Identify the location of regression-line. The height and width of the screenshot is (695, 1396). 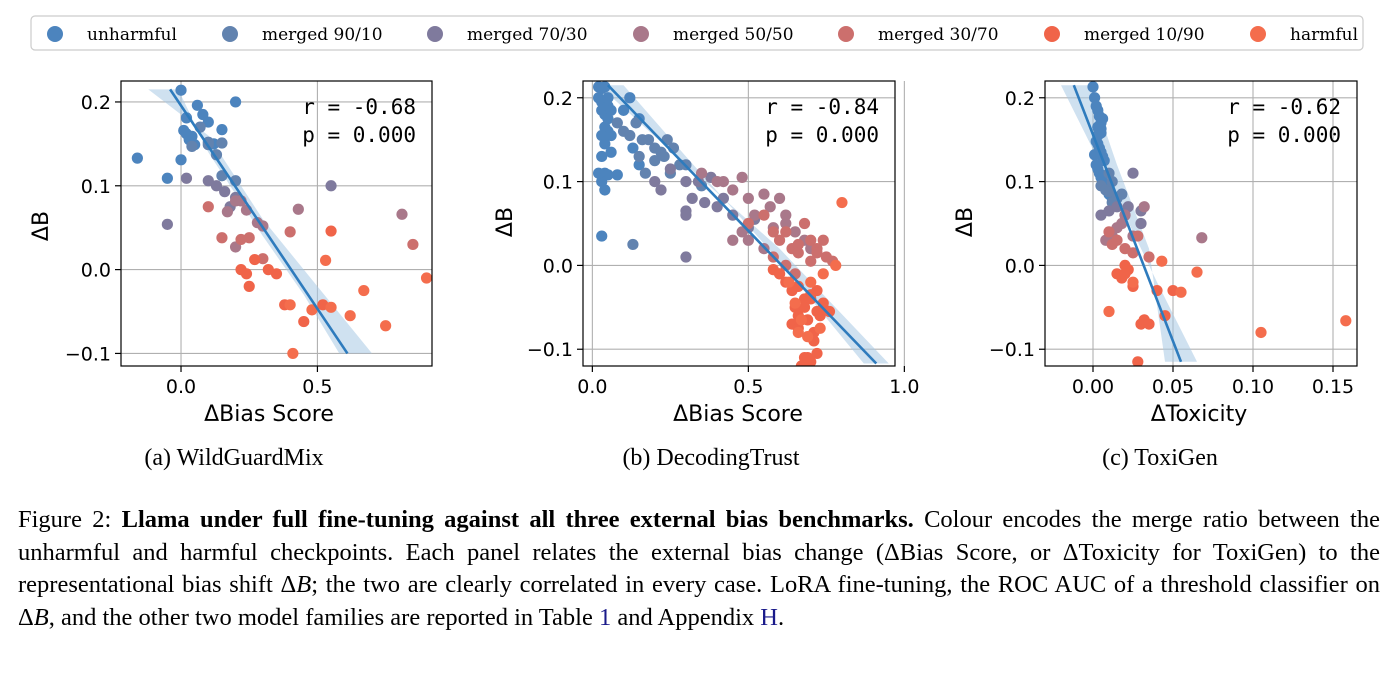
(742, 224).